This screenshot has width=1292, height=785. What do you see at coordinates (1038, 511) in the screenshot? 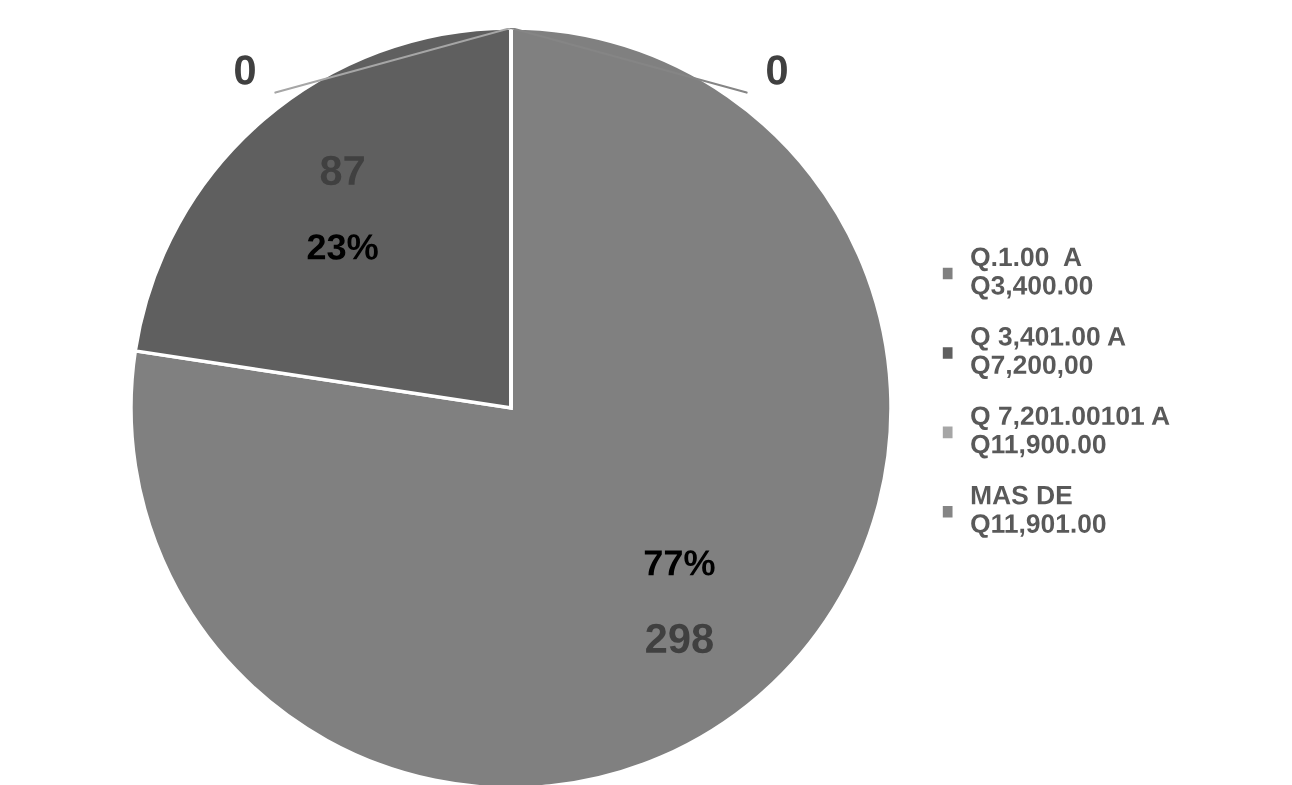
I see `legend-label: MAS DE Q11,901.00` at bounding box center [1038, 511].